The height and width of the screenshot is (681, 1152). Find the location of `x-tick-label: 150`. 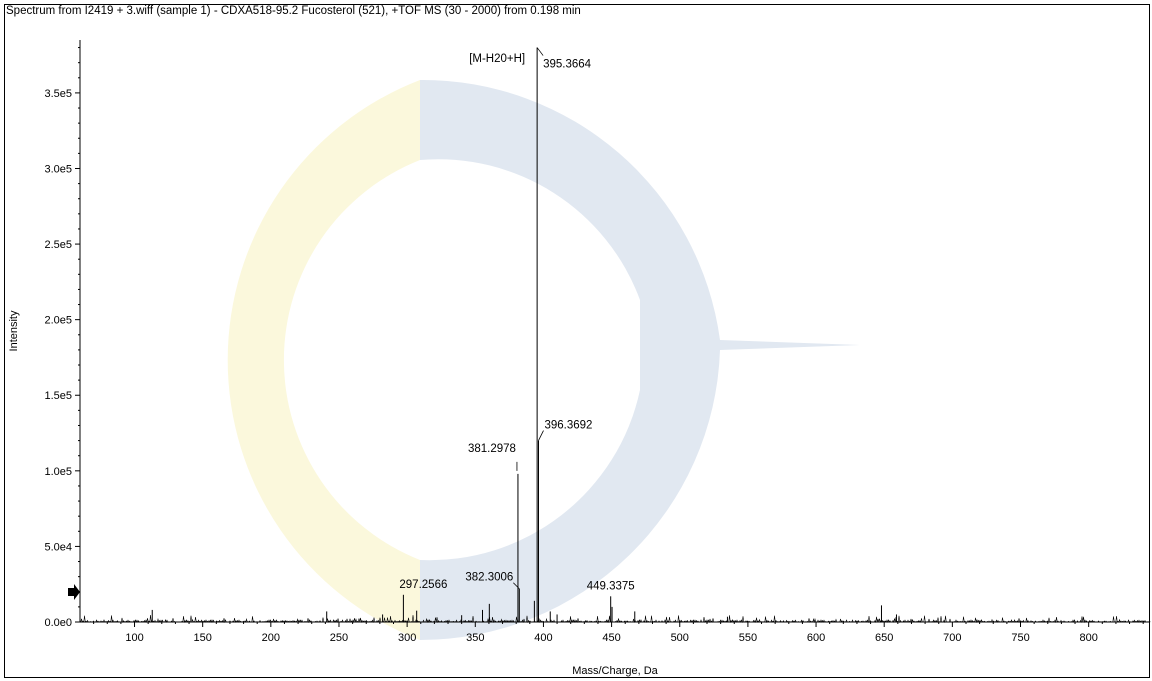

x-tick-label: 150 is located at coordinates (202, 638).